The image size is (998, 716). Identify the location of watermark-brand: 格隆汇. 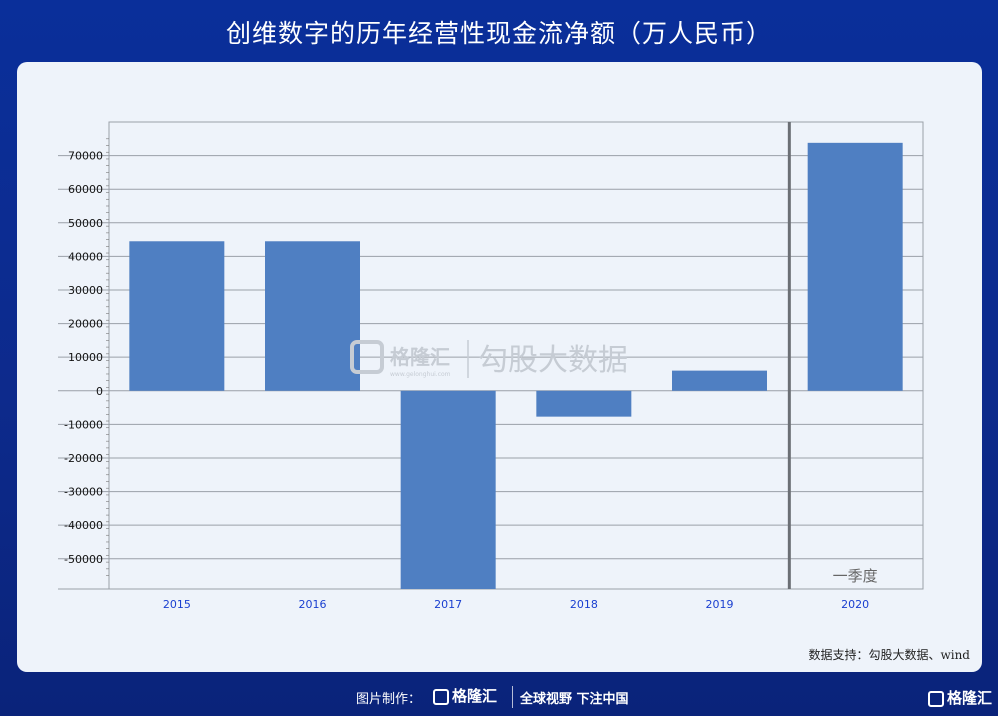
(420, 357).